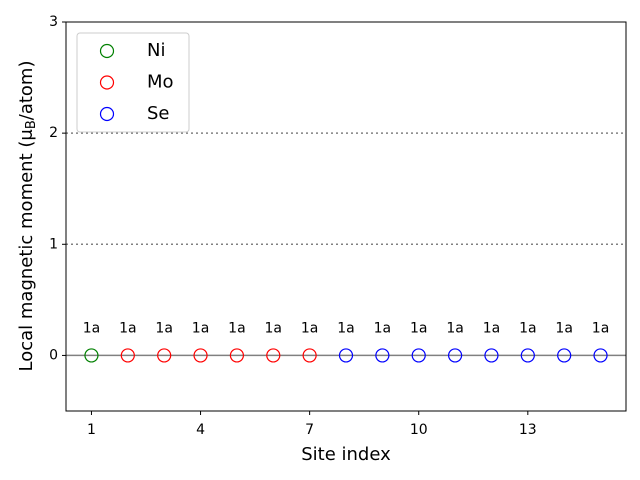 The image size is (640, 480). Describe the element at coordinates (160, 82) in the screenshot. I see `legend-label: Mo` at that location.